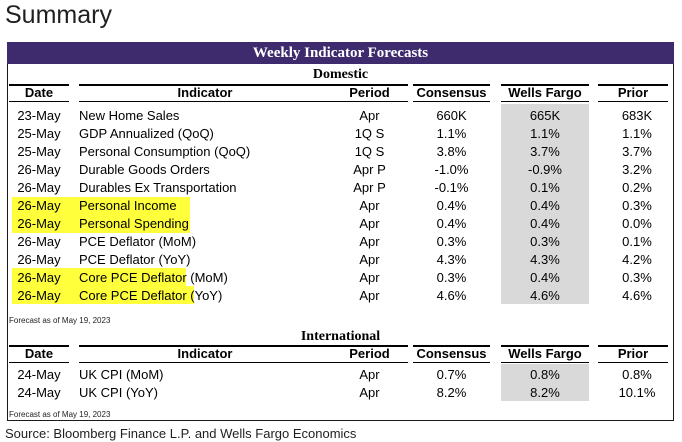 The image size is (682, 442). Describe the element at coordinates (637, 187) in the screenshot. I see `cell-prior: 0.2%` at that location.